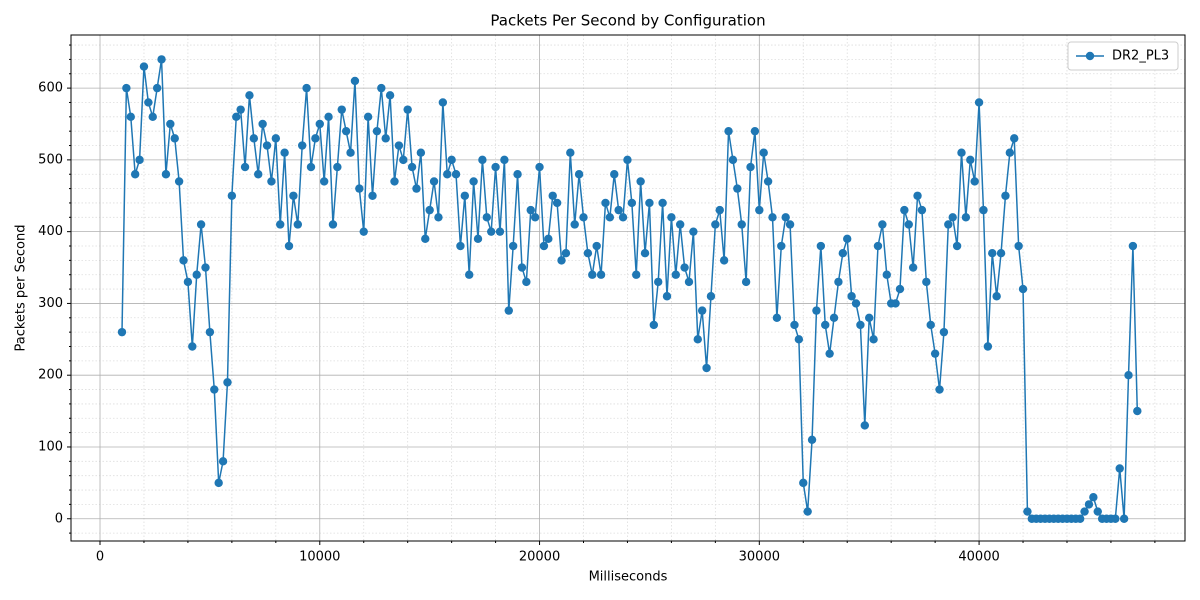 Image resolution: width=1200 pixels, height=600 pixels. I want to click on y-tick-label: 400, so click(50, 231).